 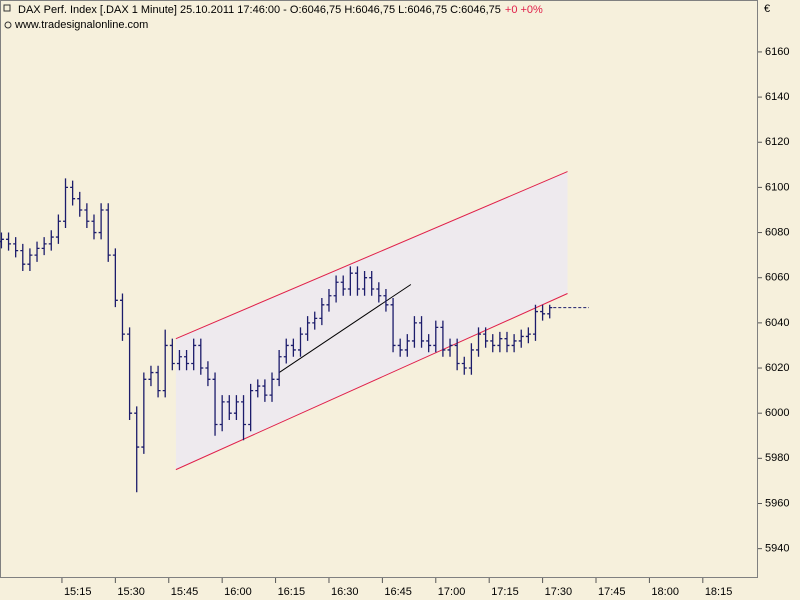 I want to click on y-tick-label: 6060, so click(x=777, y=278).